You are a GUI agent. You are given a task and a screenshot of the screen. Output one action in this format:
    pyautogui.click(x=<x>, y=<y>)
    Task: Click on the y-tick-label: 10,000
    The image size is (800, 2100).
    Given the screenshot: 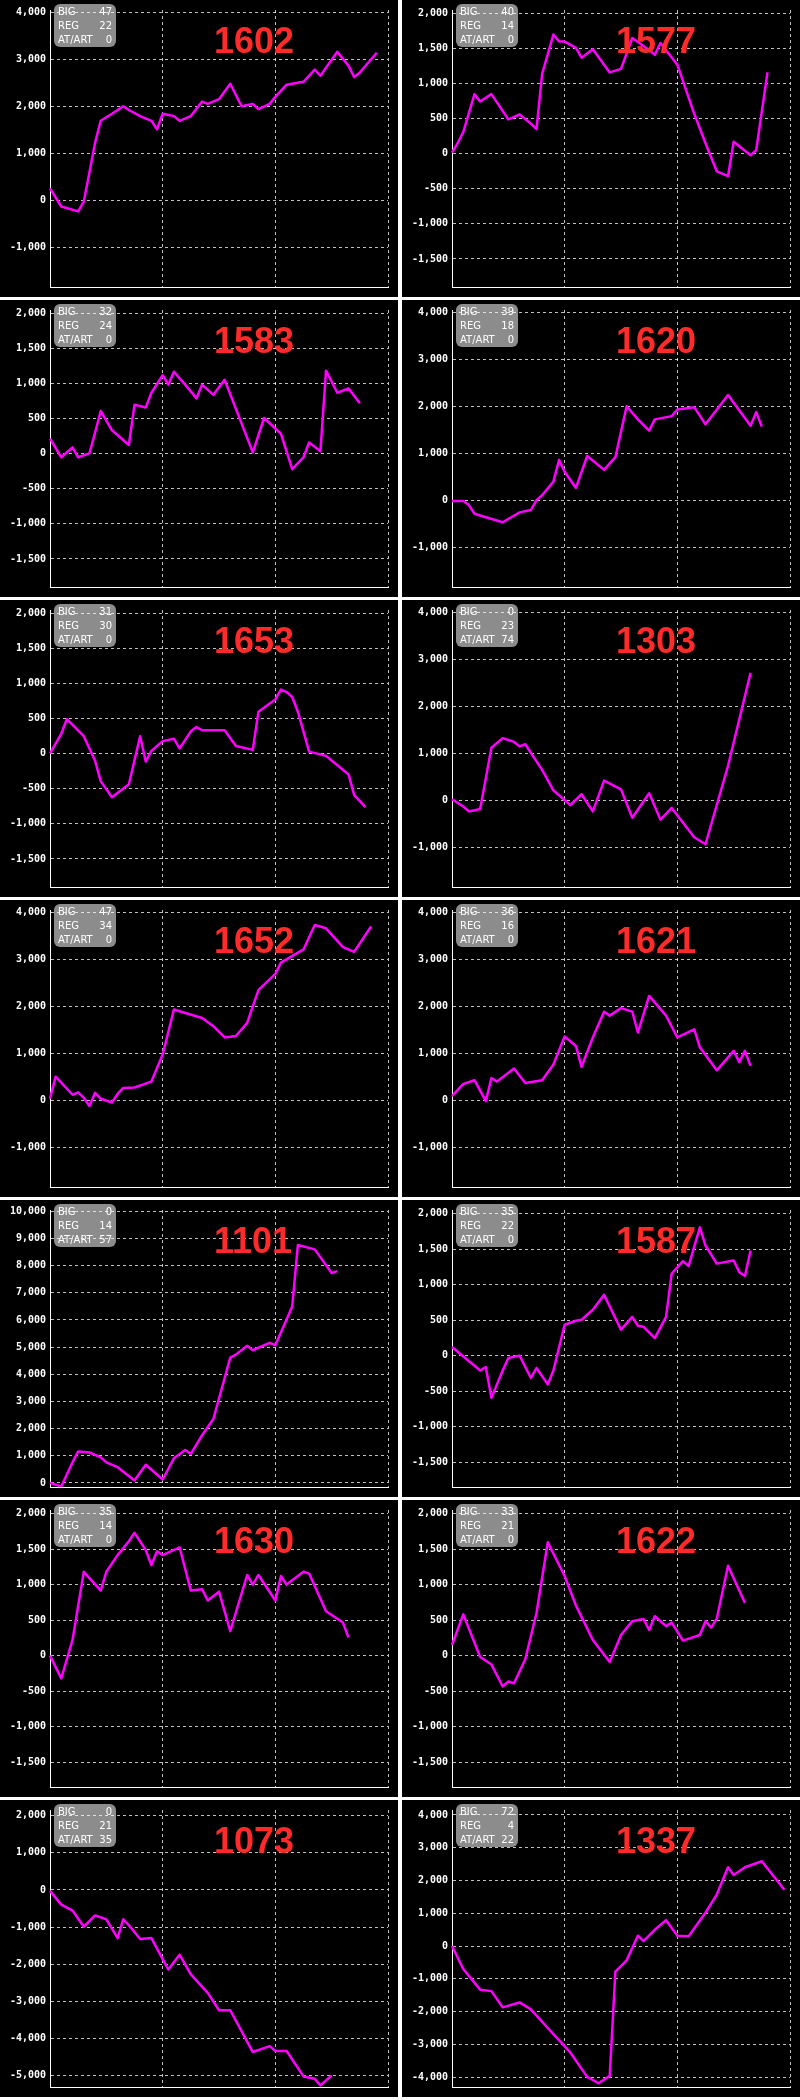 What is the action you would take?
    pyautogui.click(x=27, y=1210)
    